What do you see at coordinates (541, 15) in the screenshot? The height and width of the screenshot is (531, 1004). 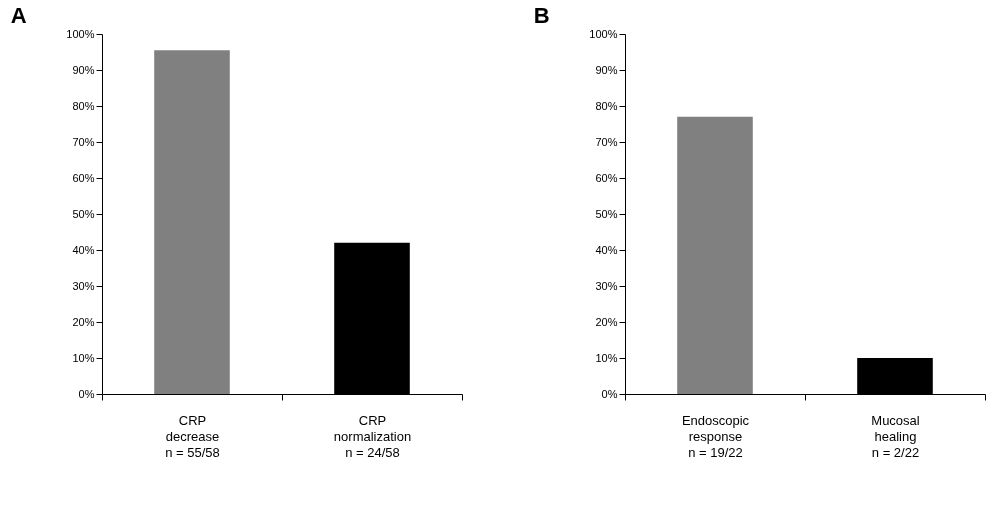 I see `chart-title: B` at bounding box center [541, 15].